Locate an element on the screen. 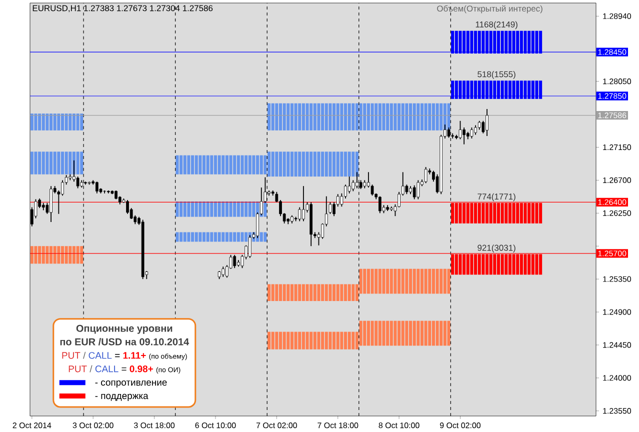  annotation: 921(3031) is located at coordinates (497, 248).